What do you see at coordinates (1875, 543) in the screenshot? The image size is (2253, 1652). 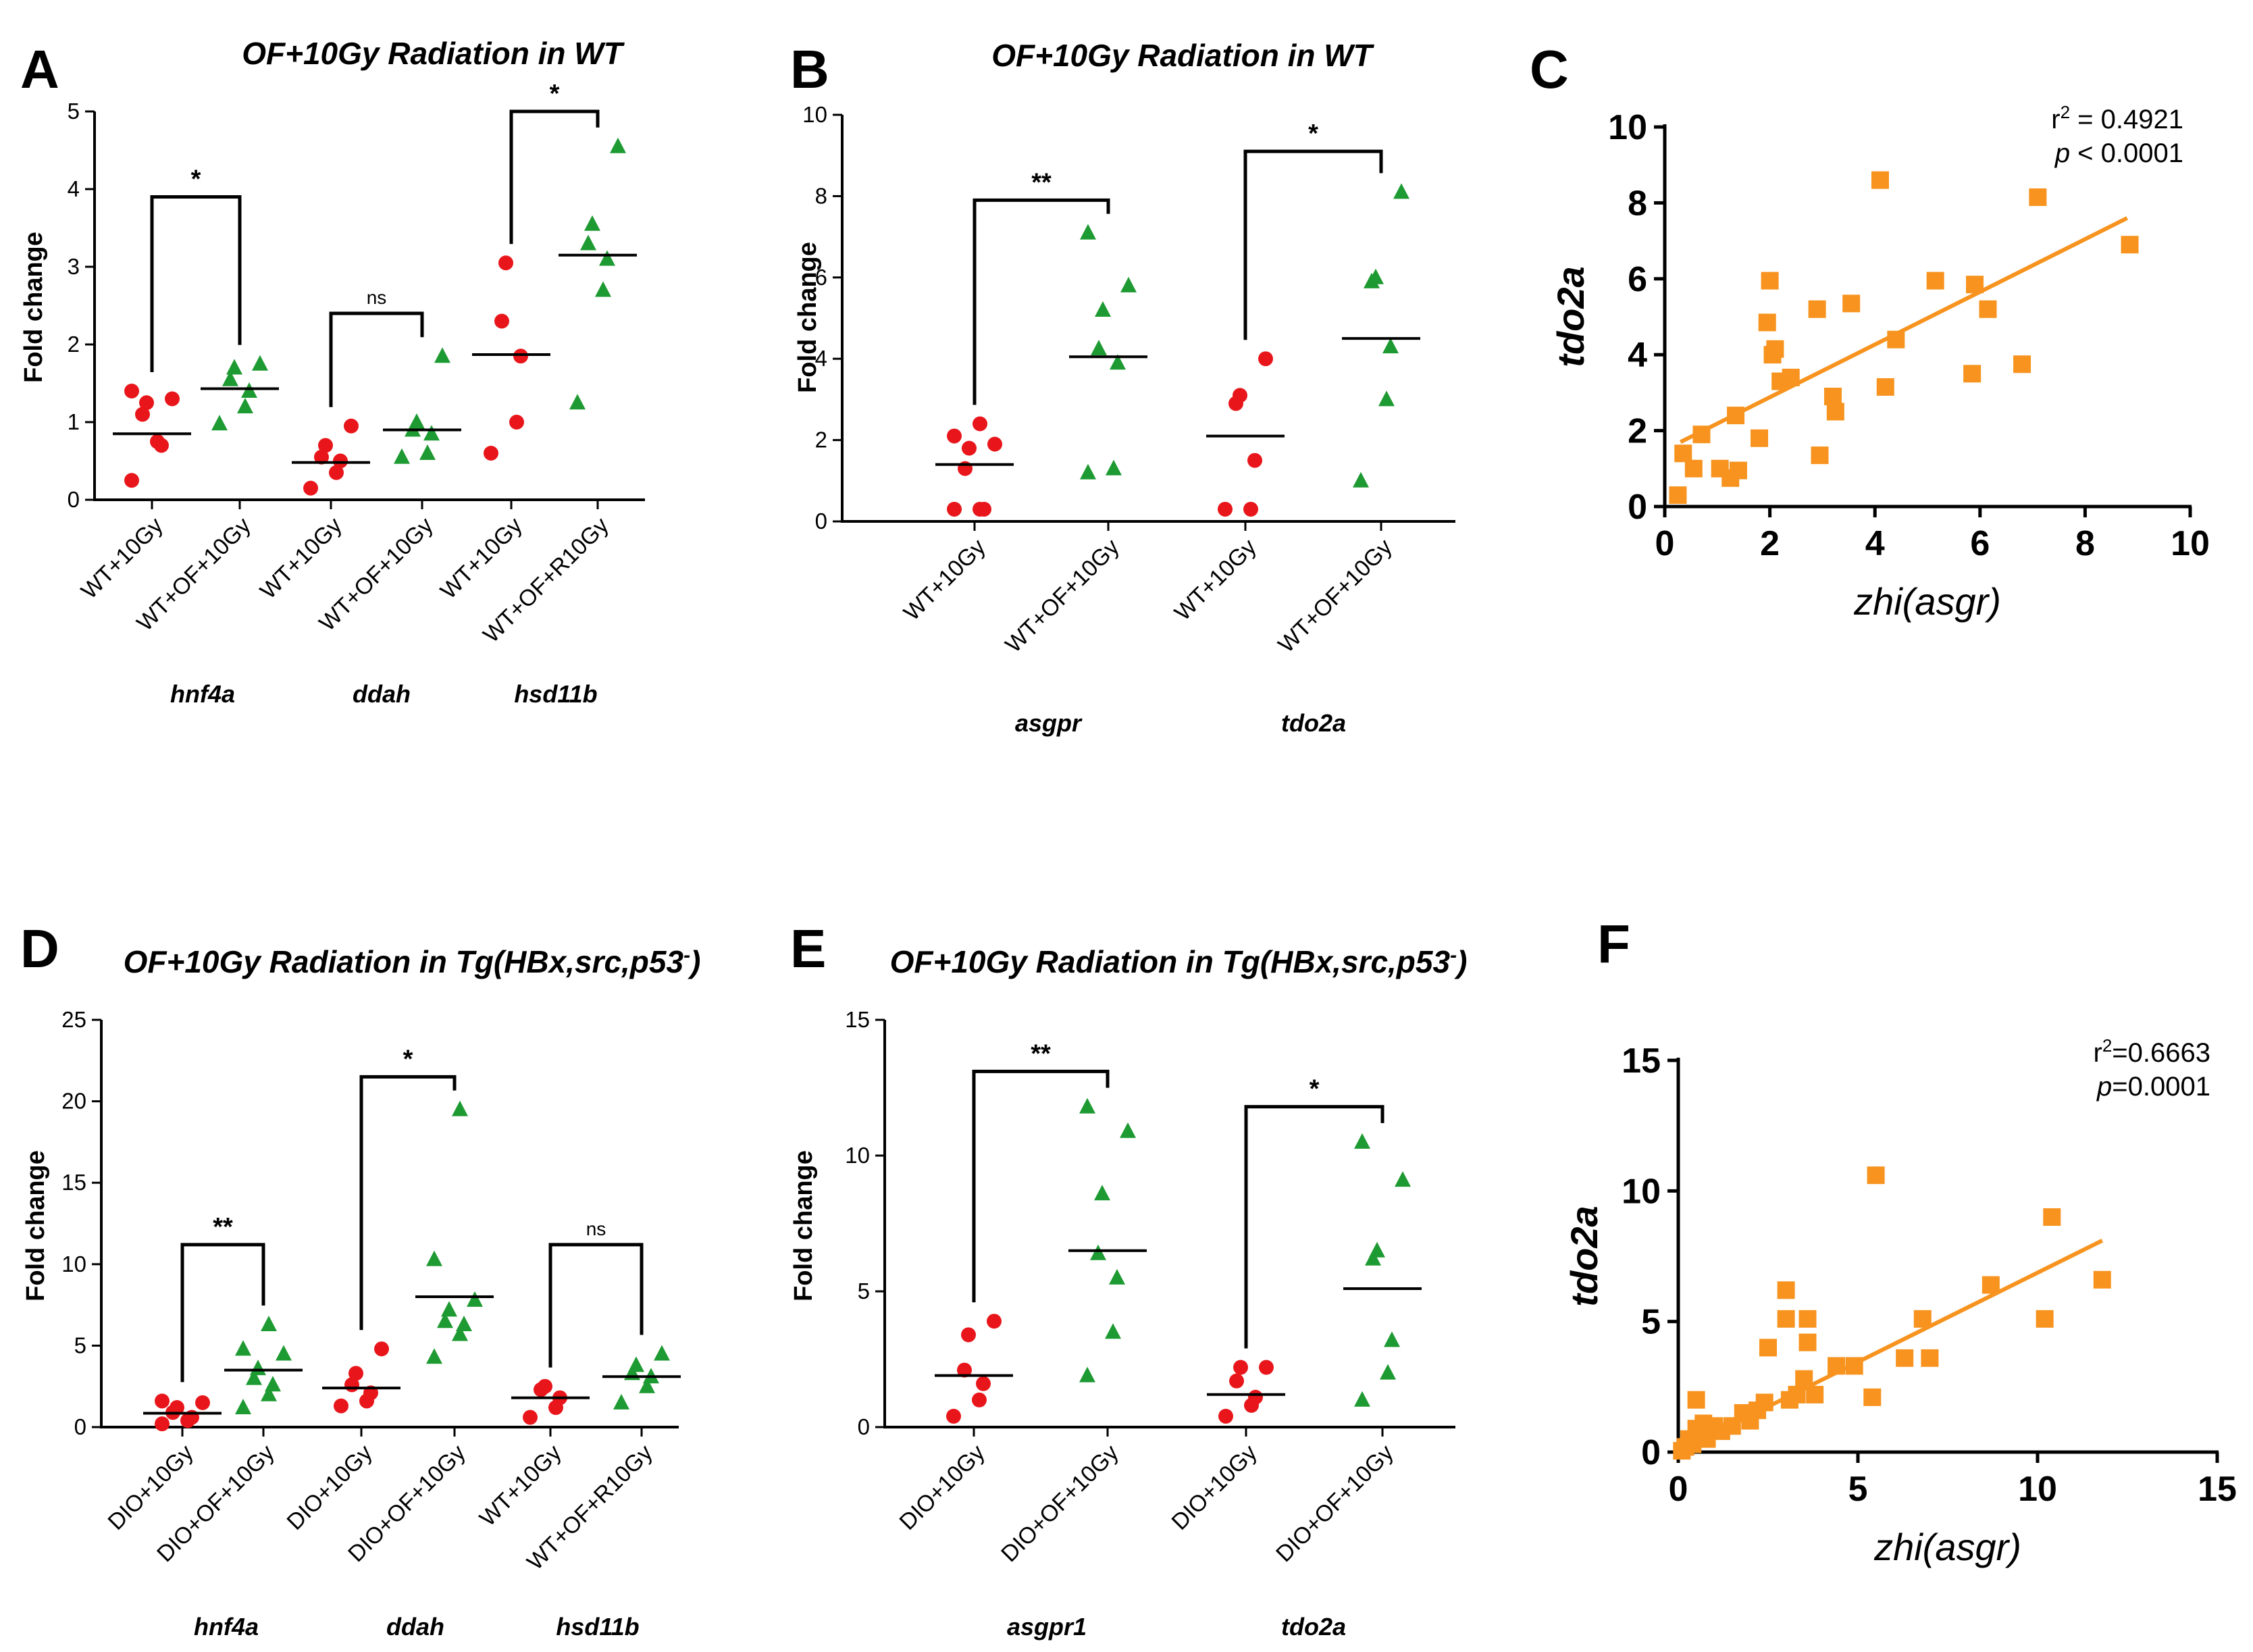 I see `x-tick-label: 4` at bounding box center [1875, 543].